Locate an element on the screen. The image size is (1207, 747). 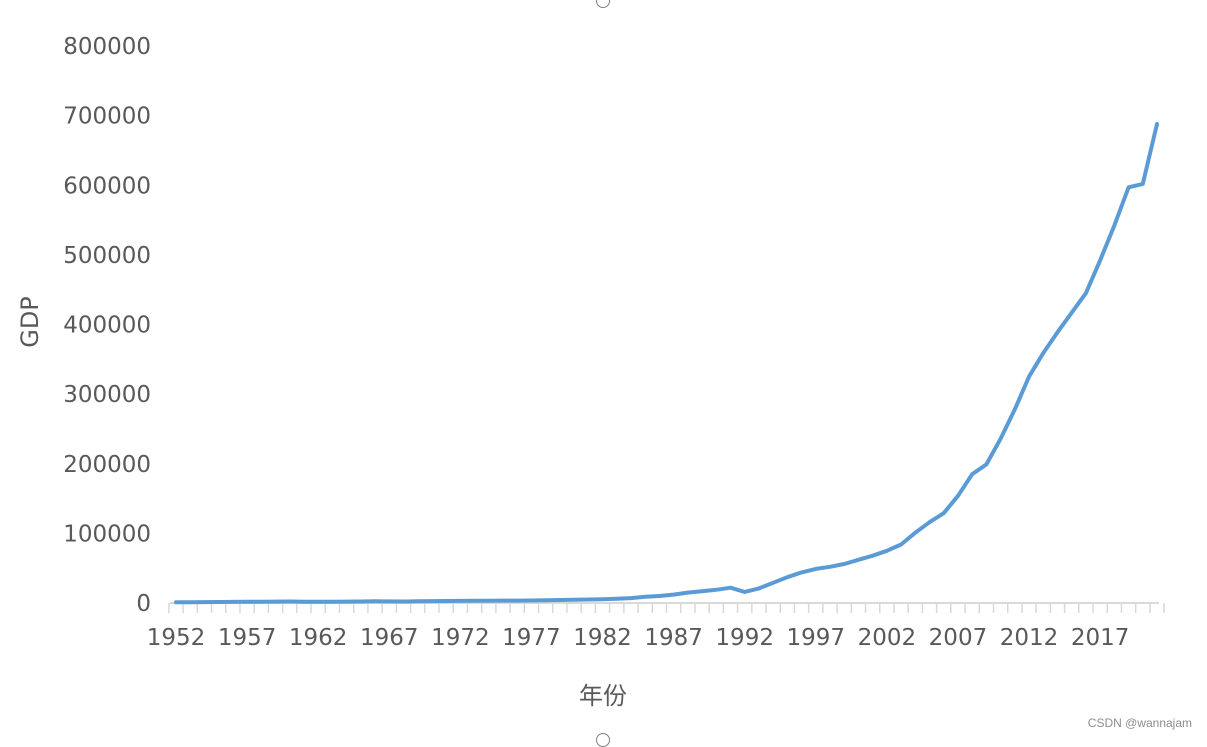
y-tick-label: 800000 is located at coordinates (107, 47).